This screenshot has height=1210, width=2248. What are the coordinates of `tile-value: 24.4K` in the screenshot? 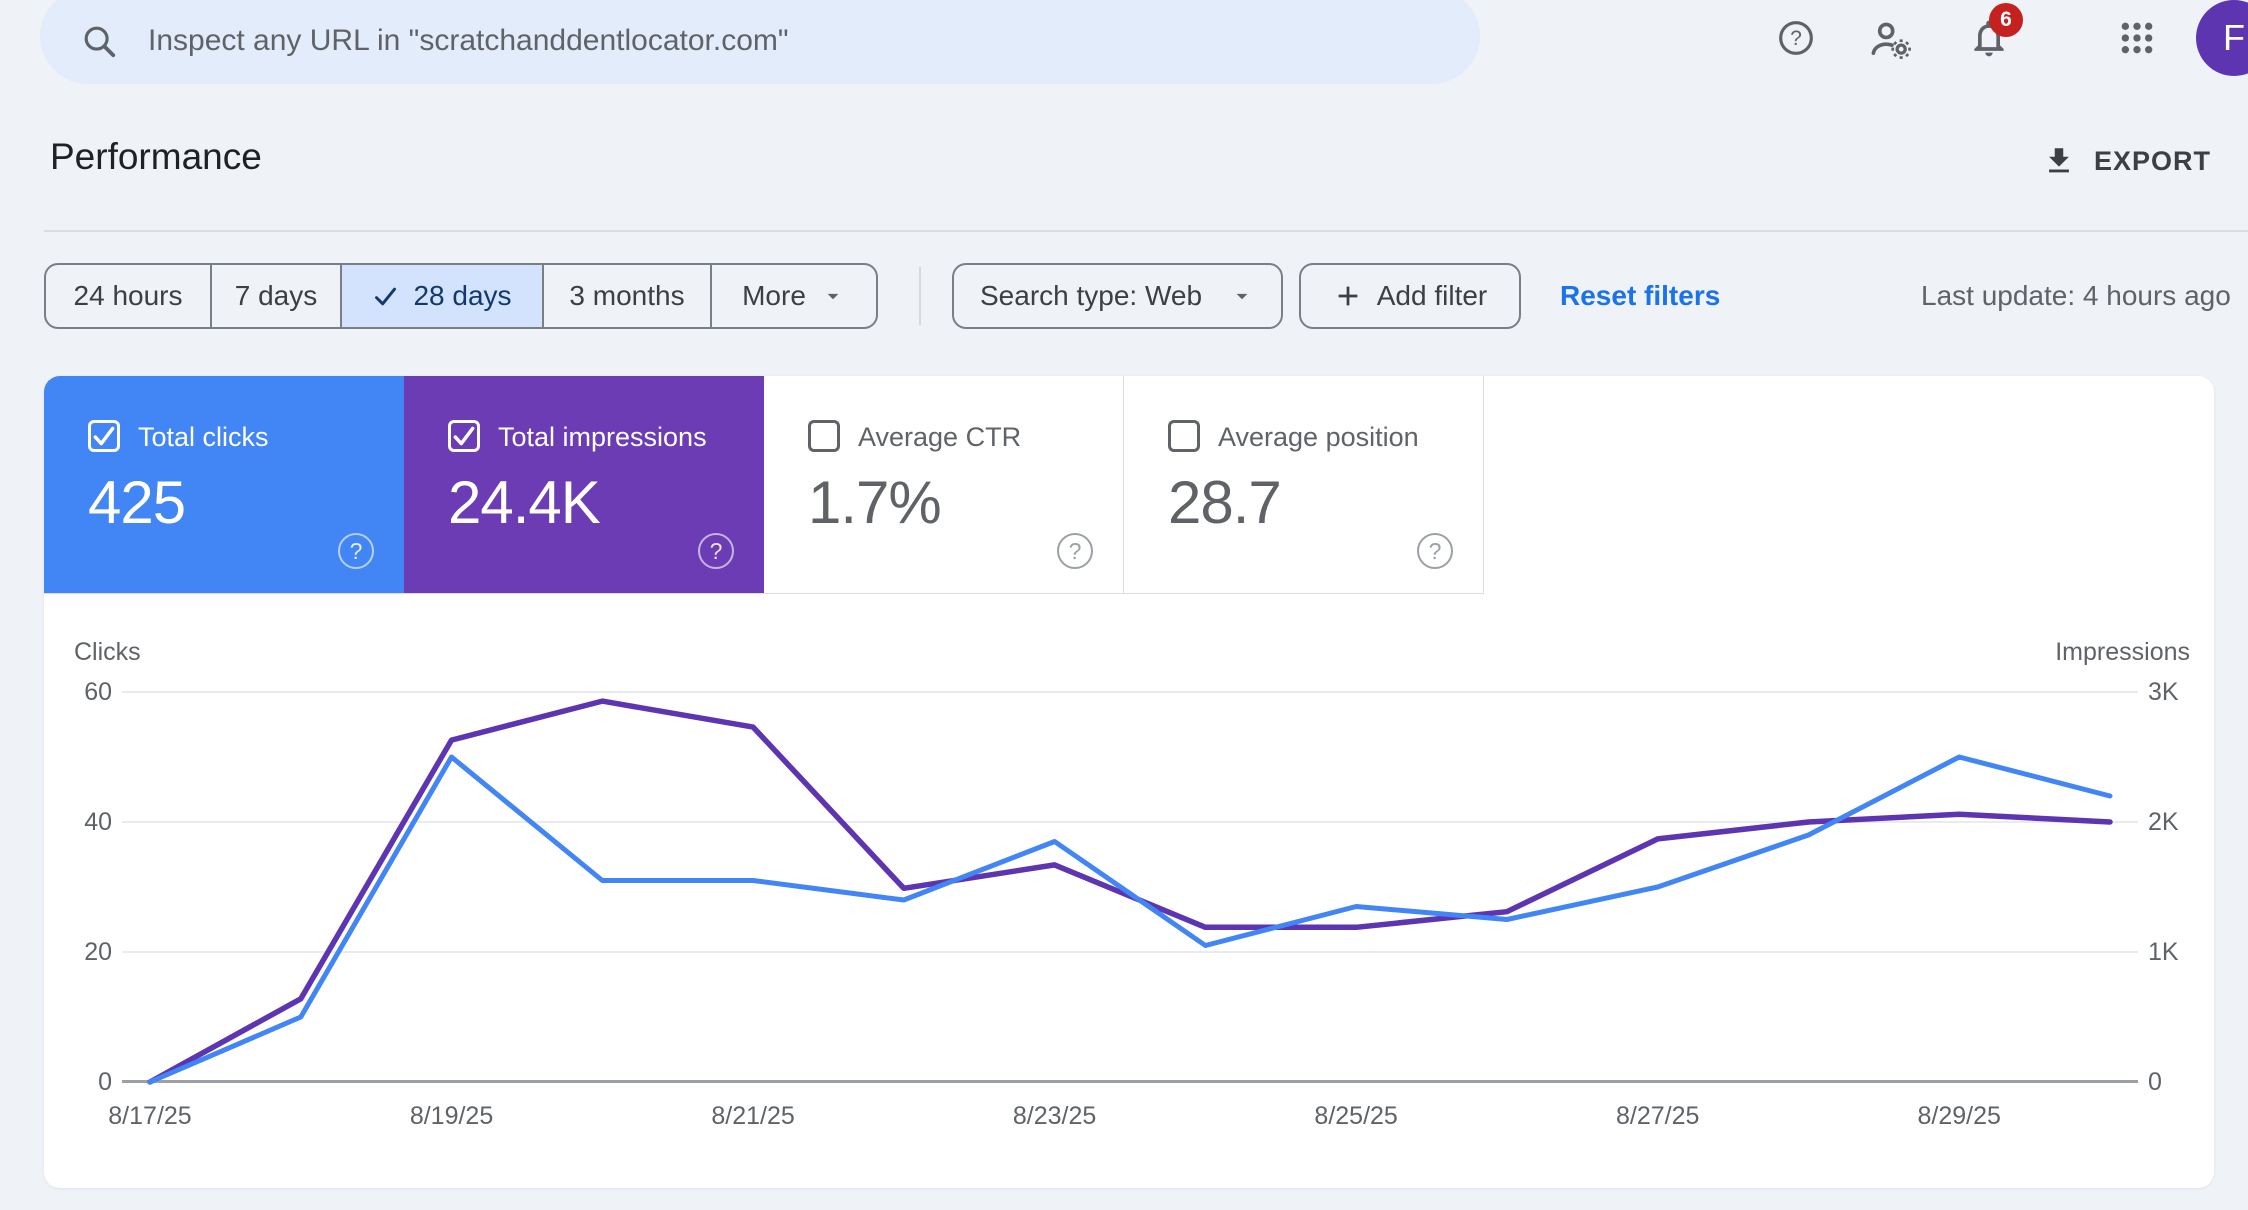 It's located at (524, 502).